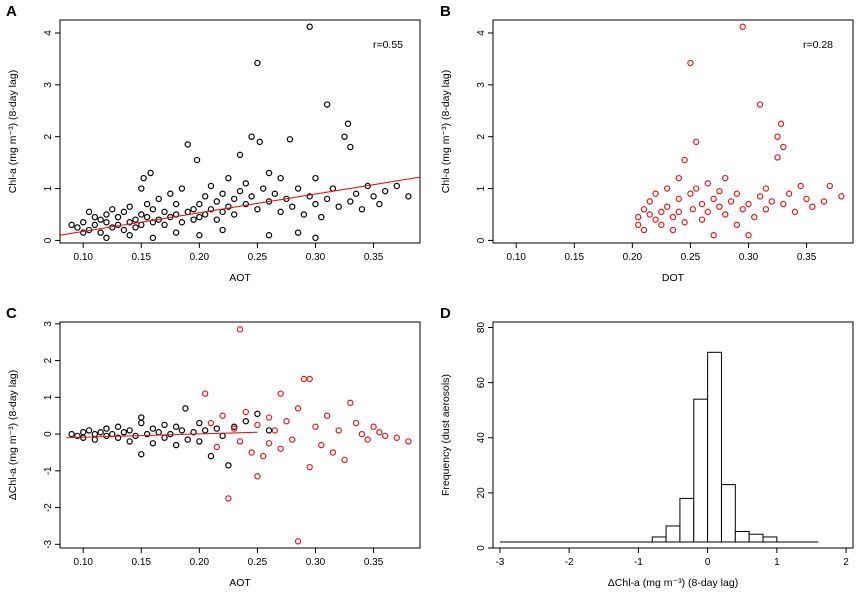 The image size is (856, 595). I want to click on x-tick-label: 0.10, so click(516, 257).